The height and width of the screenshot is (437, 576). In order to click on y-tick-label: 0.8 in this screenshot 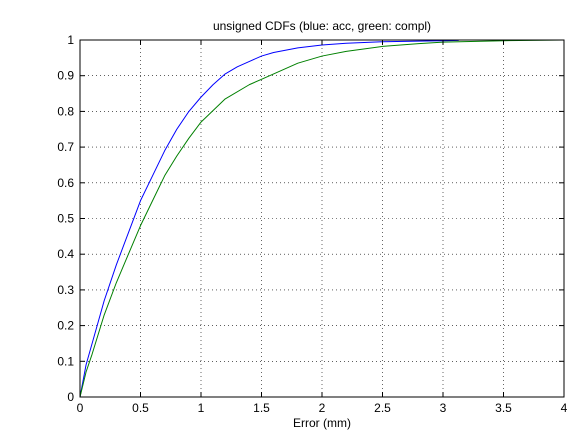, I will do `click(65, 111)`.